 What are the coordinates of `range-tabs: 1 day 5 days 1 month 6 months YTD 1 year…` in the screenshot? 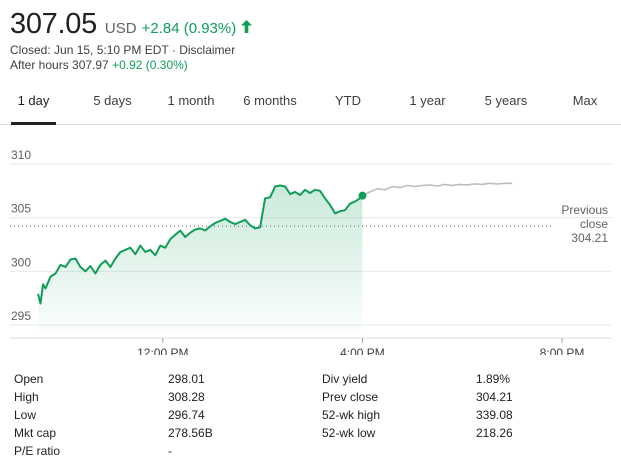 It's located at (310, 105).